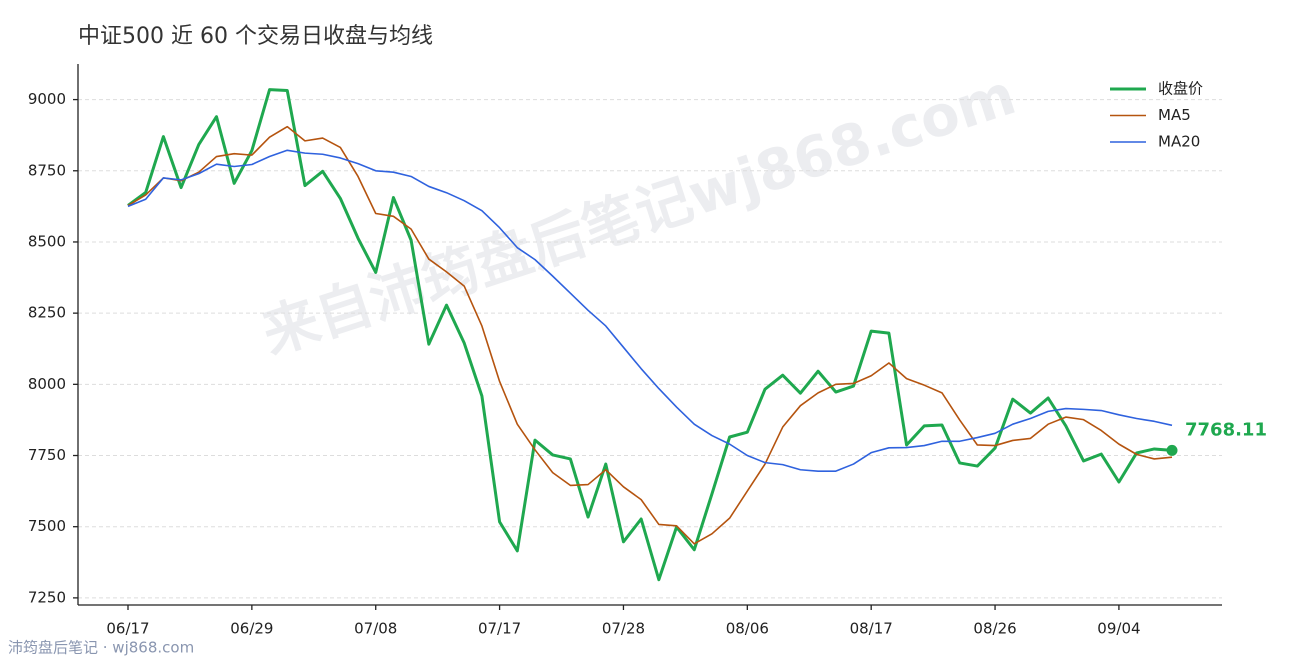 Image resolution: width=1290 pixels, height=660 pixels. I want to click on y-tick-label: 8500, so click(47, 241).